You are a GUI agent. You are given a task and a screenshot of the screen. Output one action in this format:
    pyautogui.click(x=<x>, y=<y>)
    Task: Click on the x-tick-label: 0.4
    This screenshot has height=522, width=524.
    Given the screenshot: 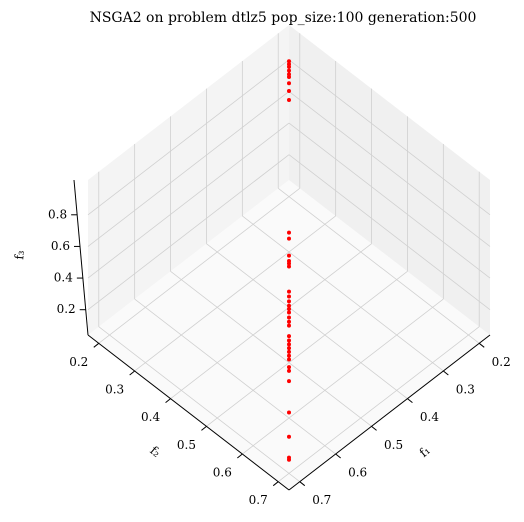 What is the action you would take?
    pyautogui.click(x=429, y=417)
    